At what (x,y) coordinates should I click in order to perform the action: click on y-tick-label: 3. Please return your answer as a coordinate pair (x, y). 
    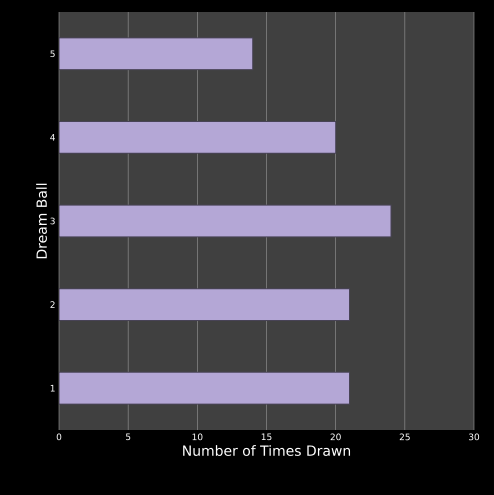
    Looking at the image, I should click on (52, 221).